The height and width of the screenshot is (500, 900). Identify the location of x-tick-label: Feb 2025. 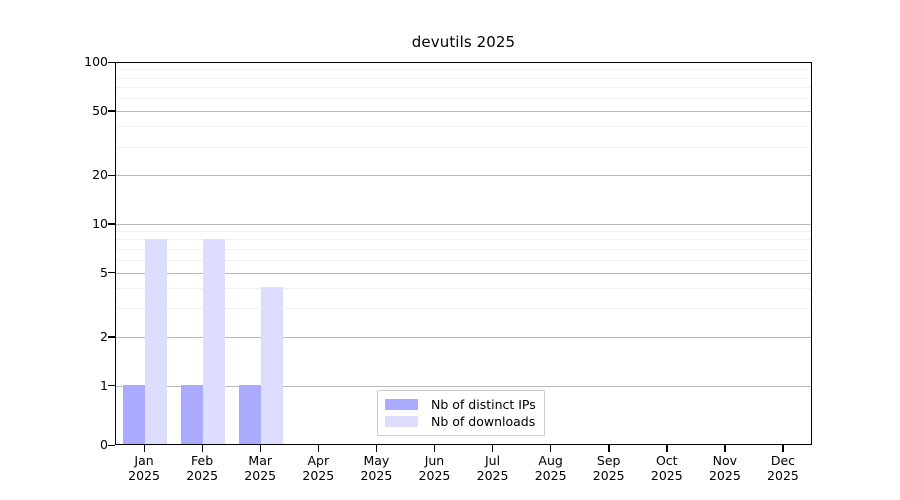
(202, 468).